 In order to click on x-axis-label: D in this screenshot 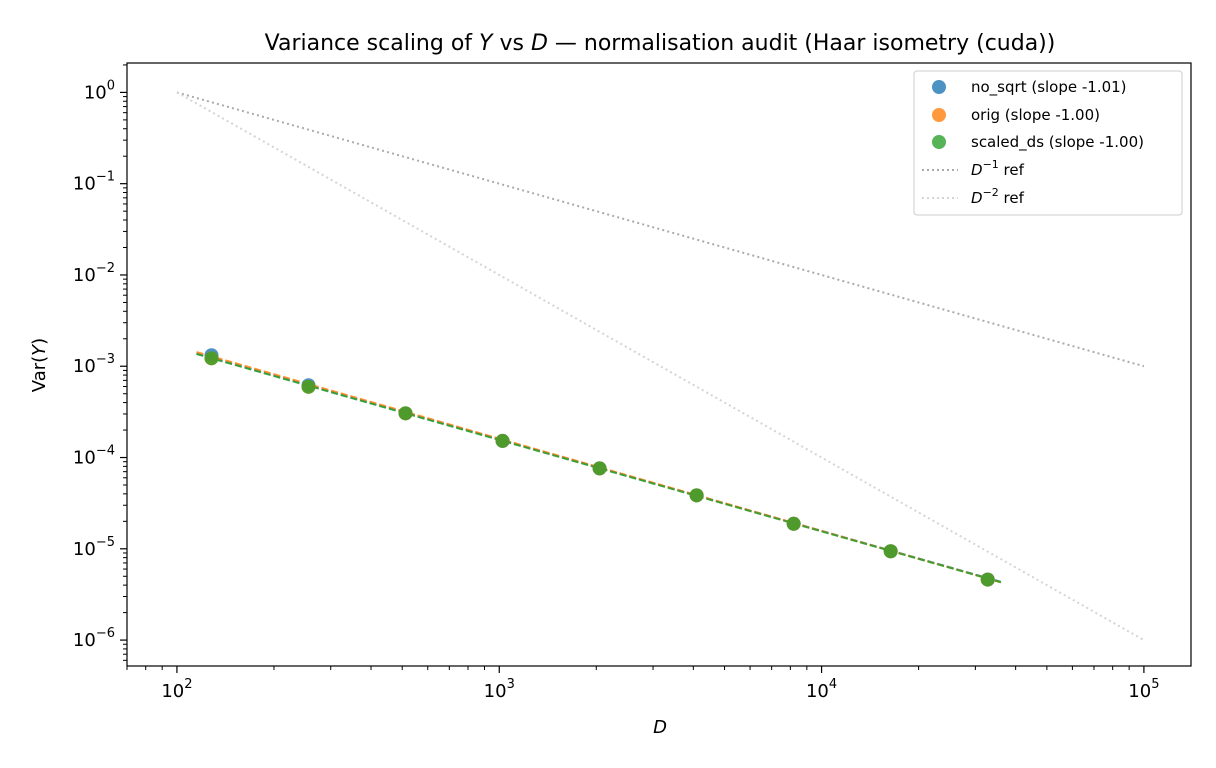, I will do `click(660, 727)`.